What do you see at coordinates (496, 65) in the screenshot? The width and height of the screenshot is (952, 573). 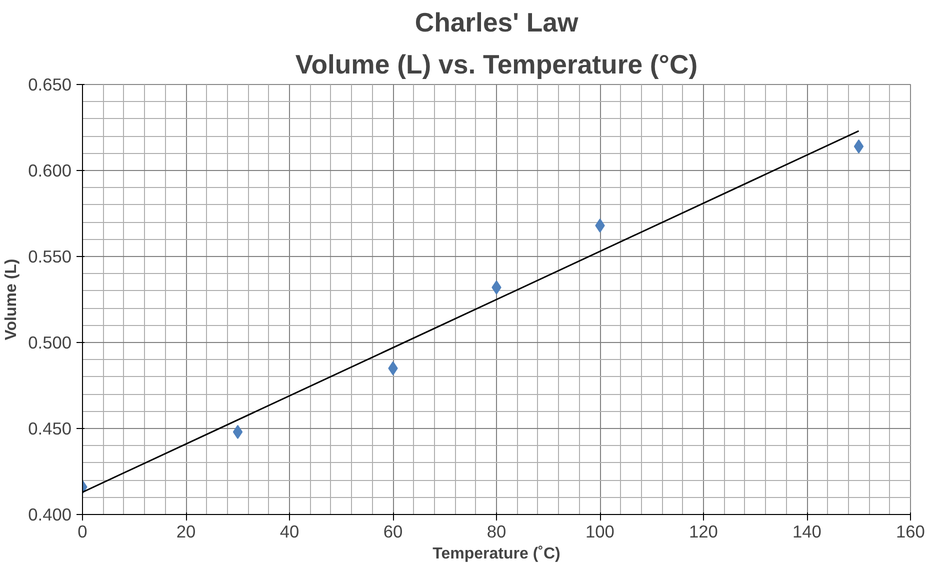 I see `chart-subtitle: Volume (L) vs. Temperature (°C)` at bounding box center [496, 65].